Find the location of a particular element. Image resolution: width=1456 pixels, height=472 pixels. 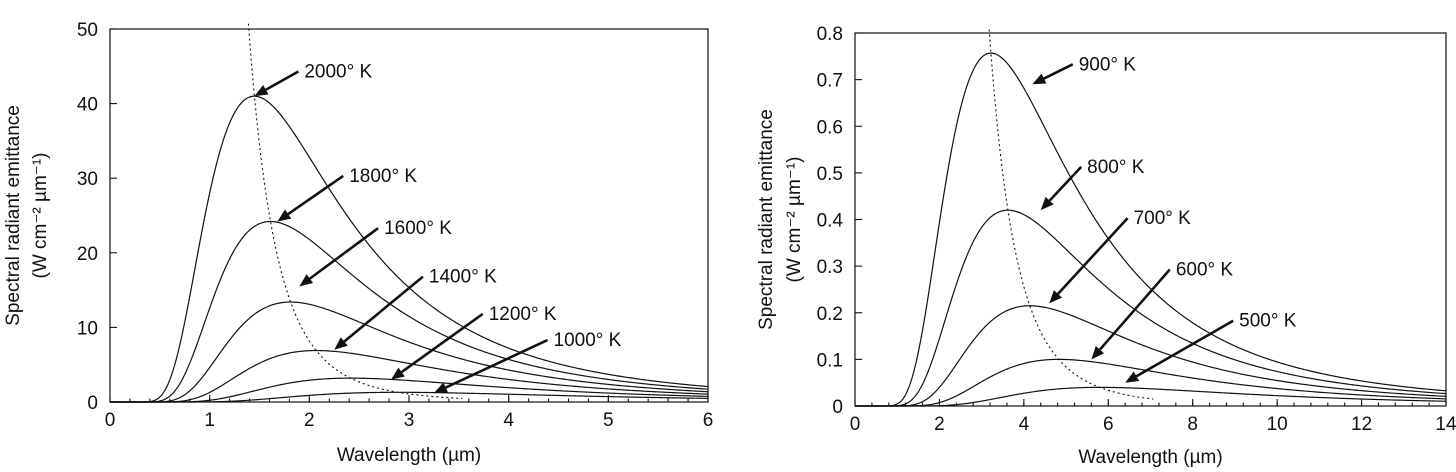

x-tick-label: 3 is located at coordinates (409, 420).